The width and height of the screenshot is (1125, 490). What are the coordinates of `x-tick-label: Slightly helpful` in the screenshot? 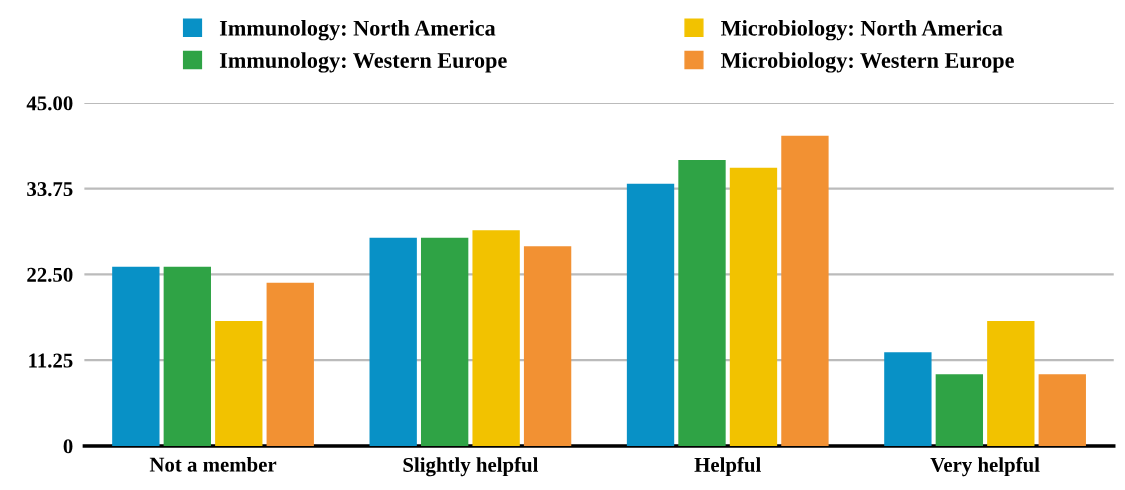 It's located at (471, 467).